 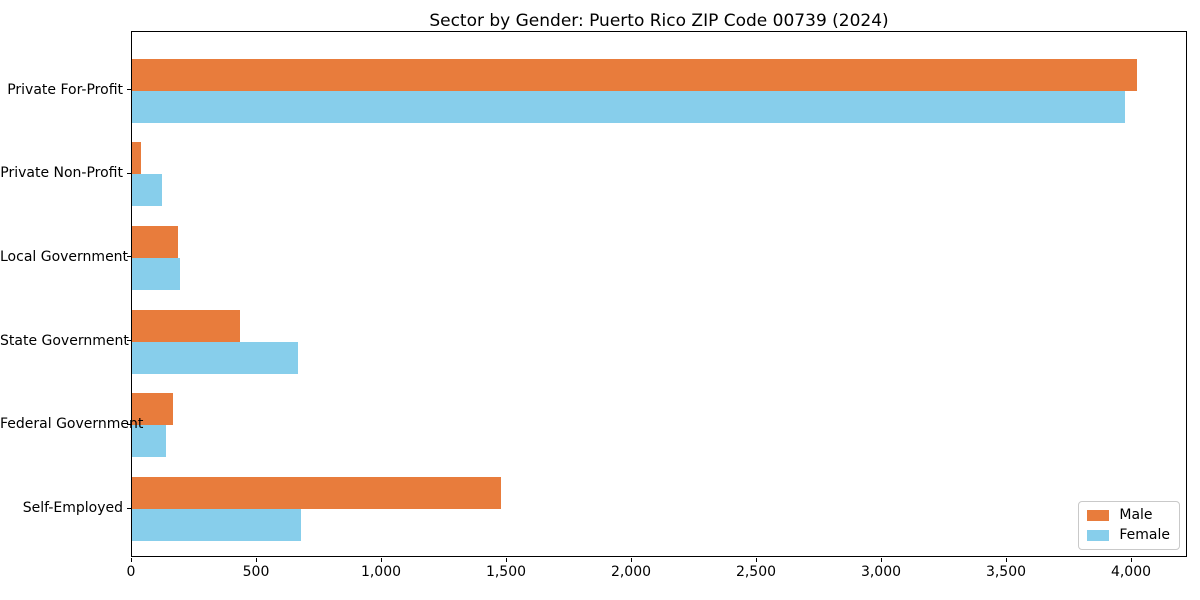 I want to click on legend-label-female: Female, so click(x=1144, y=535).